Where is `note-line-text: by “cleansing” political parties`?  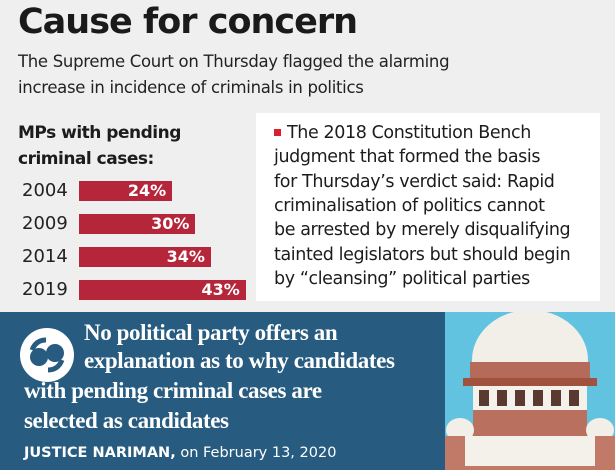
note-line-text: by “cleansing” political parties is located at coordinates (402, 278).